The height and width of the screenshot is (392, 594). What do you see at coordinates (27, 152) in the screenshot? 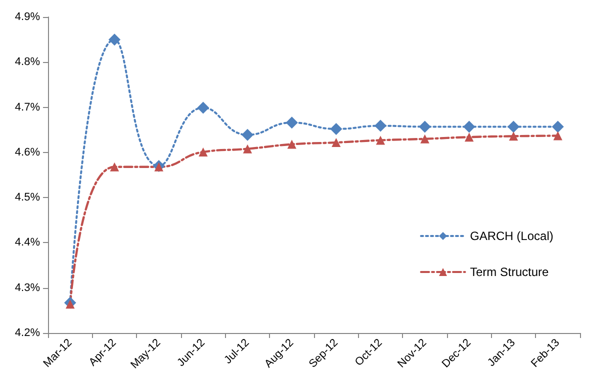
I see `y-tick-label: 4.6%` at bounding box center [27, 152].